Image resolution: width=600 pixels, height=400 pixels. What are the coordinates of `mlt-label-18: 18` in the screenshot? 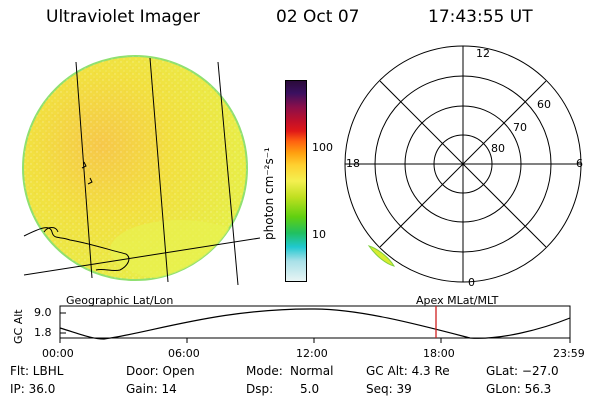 It's located at (353, 163).